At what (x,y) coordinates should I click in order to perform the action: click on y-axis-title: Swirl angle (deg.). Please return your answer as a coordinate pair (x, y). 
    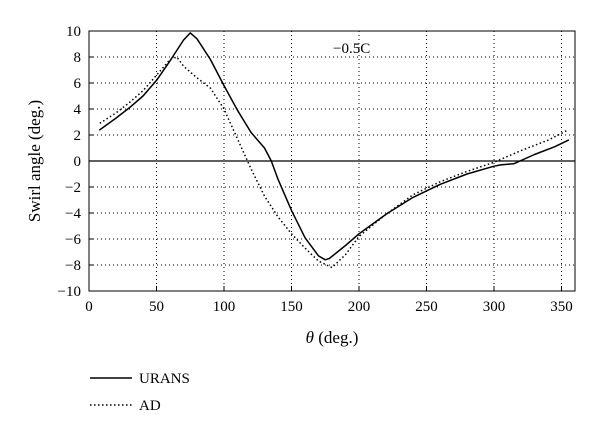
    Looking at the image, I should click on (34, 161).